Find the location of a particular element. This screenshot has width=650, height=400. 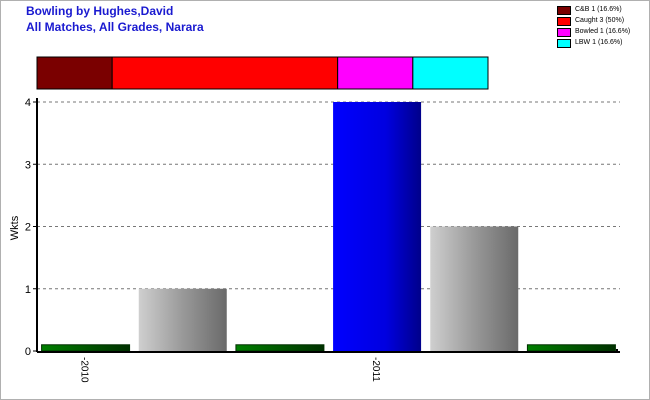

legend-label-cb: C&B 1 (16.6%) is located at coordinates (598, 9).